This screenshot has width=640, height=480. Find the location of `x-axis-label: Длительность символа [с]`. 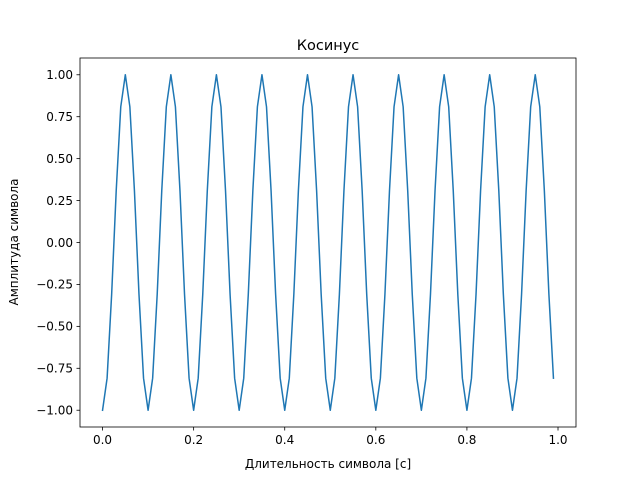

x-axis-label: Длительность символа [с] is located at coordinates (328, 464).